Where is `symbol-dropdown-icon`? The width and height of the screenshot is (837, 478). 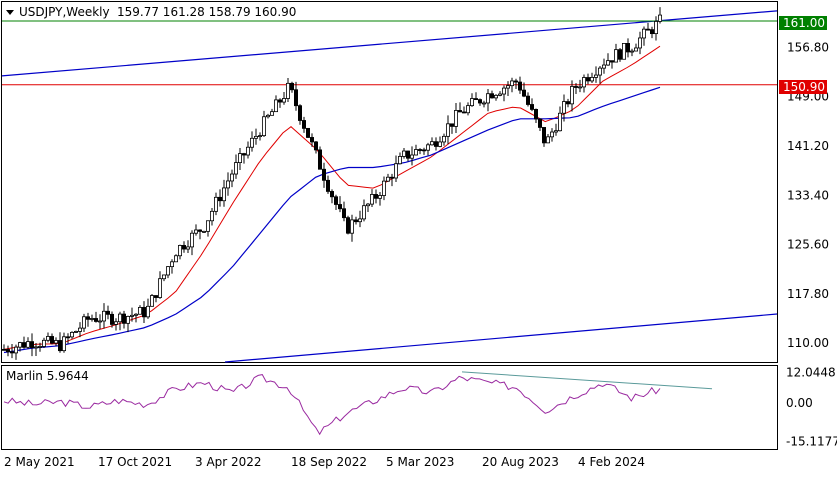
symbol-dropdown-icon is located at coordinates (10, 12).